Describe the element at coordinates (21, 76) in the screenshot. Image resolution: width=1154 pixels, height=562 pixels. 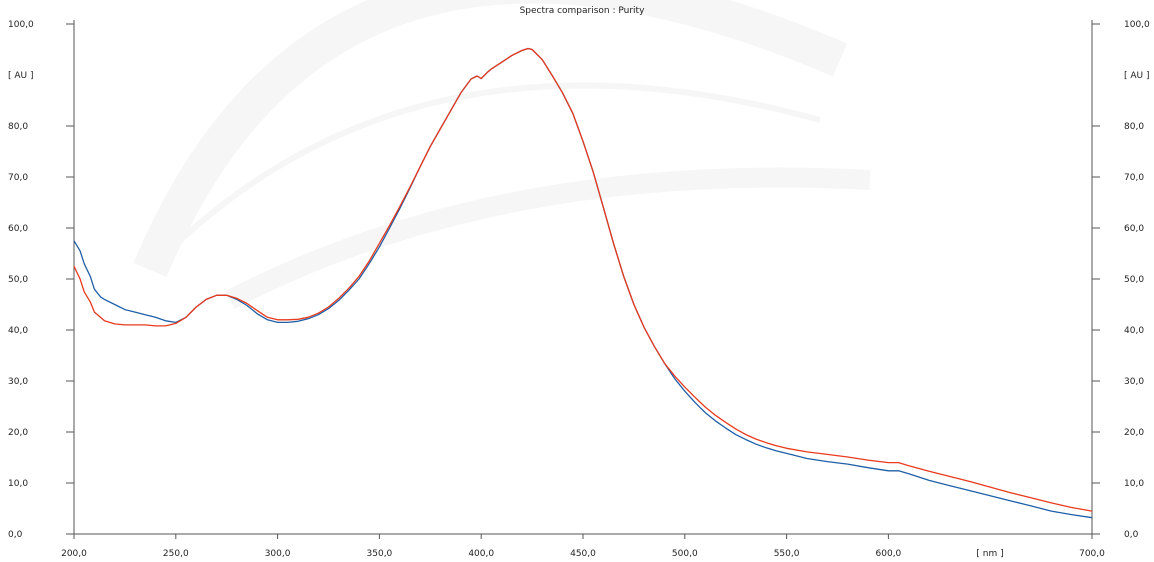
I see `y-axis-label-left: [ AU ]` at that location.